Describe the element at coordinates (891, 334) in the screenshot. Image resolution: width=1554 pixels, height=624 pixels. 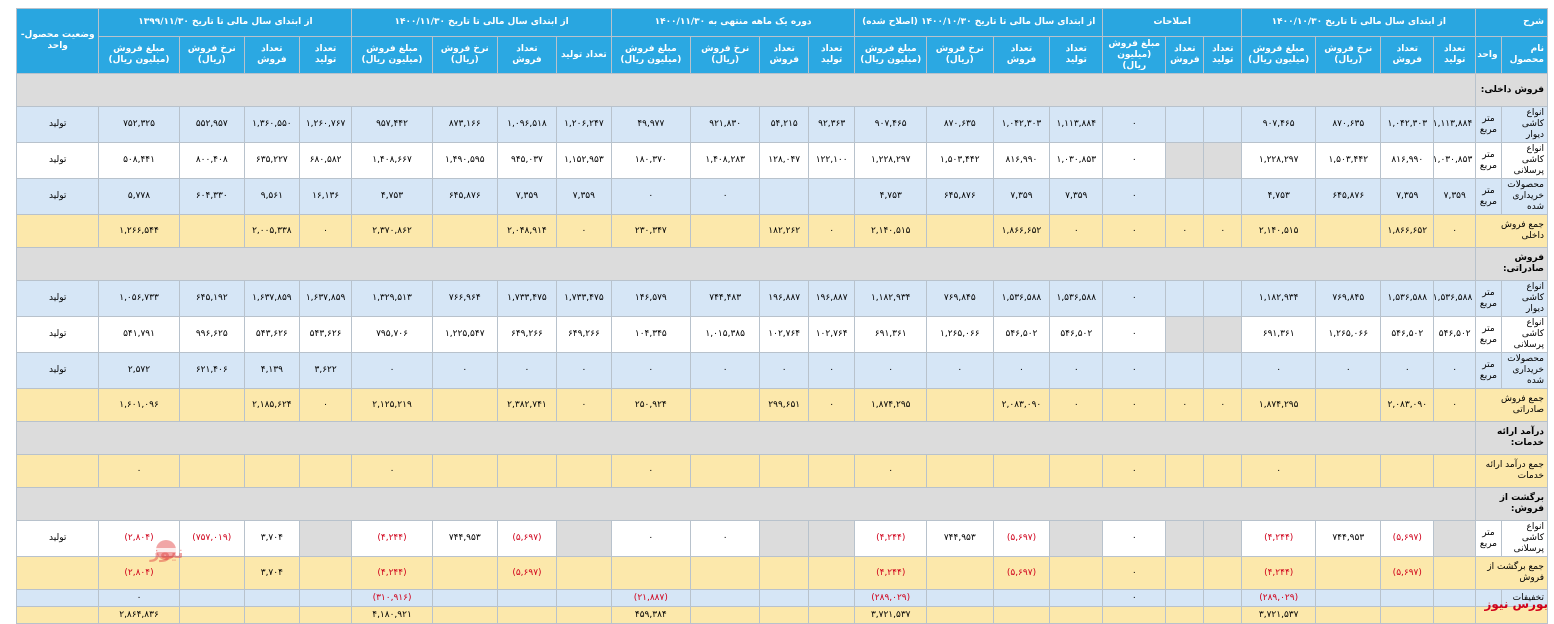
I see `value-cell: ۶۹۱,۳۶۱` at that location.